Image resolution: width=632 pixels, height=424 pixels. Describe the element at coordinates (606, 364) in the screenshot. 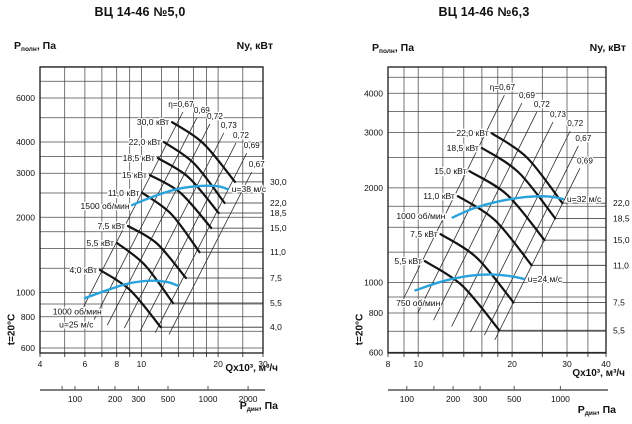

I see `x-tick-label: 40` at that location.